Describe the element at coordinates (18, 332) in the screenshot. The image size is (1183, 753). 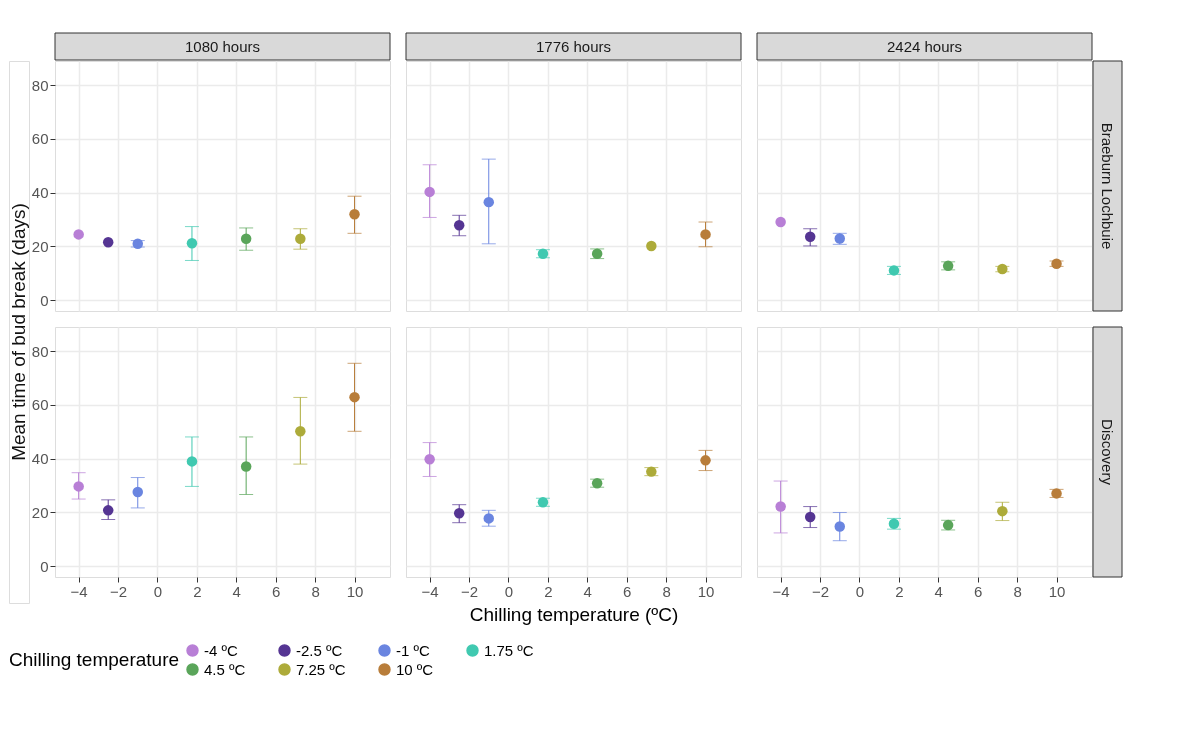
I see `y-axis-title: Mean time of bud break (days)` at that location.